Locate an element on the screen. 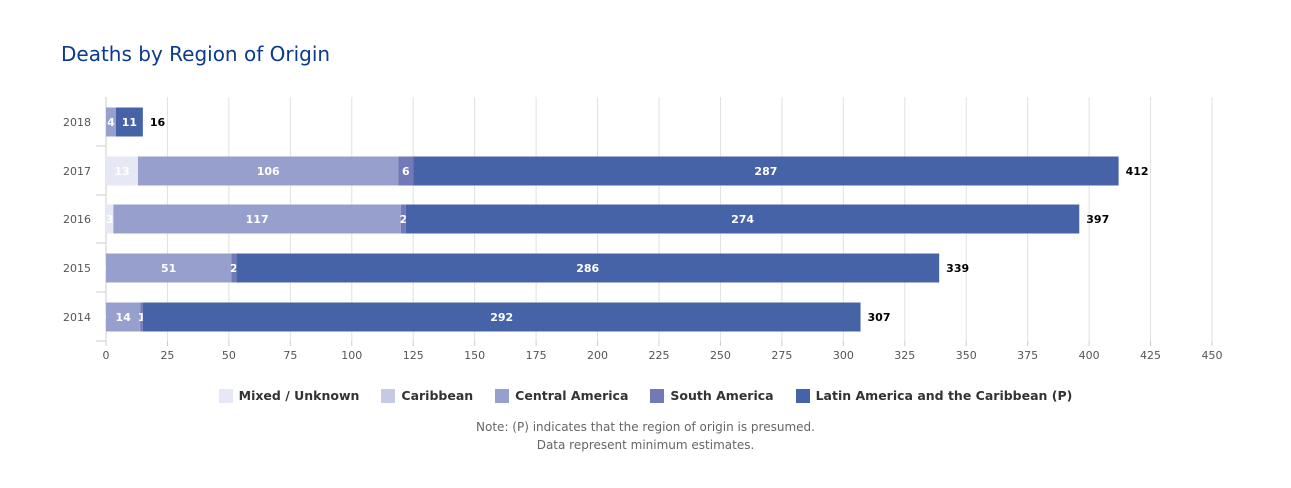 The width and height of the screenshot is (1291, 488). total-label: 397 is located at coordinates (1097, 219).